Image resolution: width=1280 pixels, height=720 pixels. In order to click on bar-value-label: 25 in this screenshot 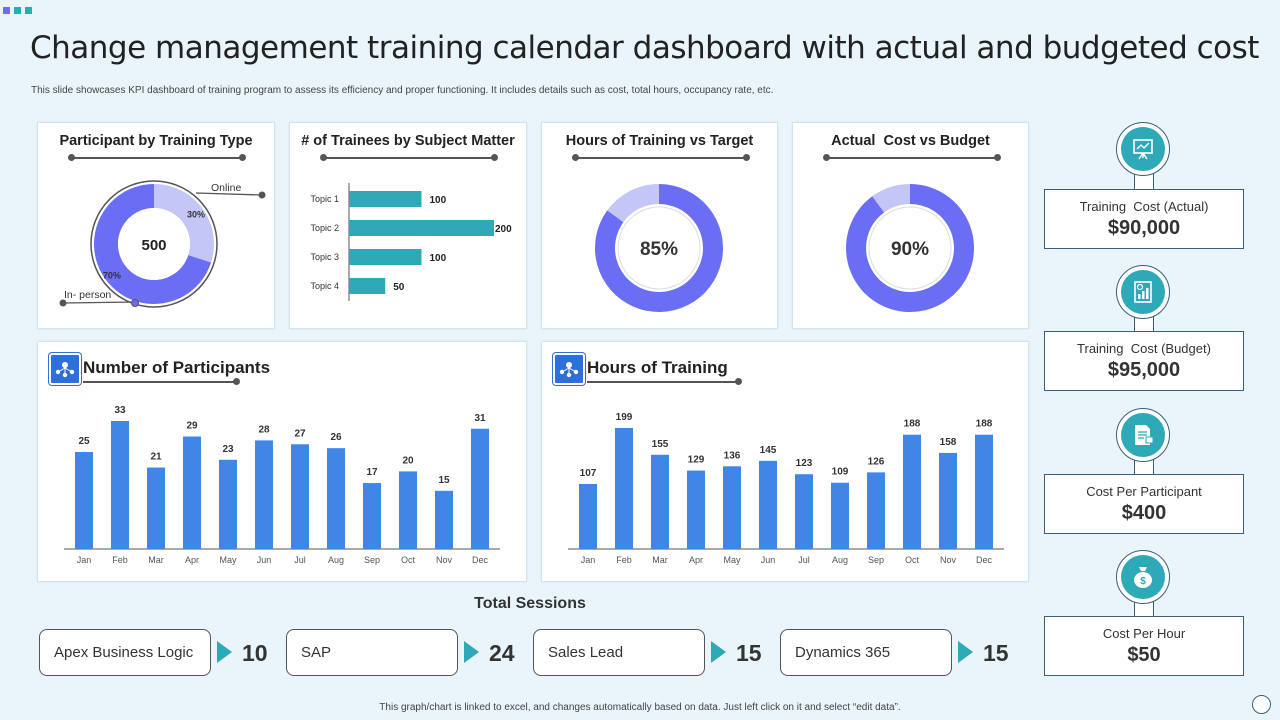, I will do `click(84, 441)`.